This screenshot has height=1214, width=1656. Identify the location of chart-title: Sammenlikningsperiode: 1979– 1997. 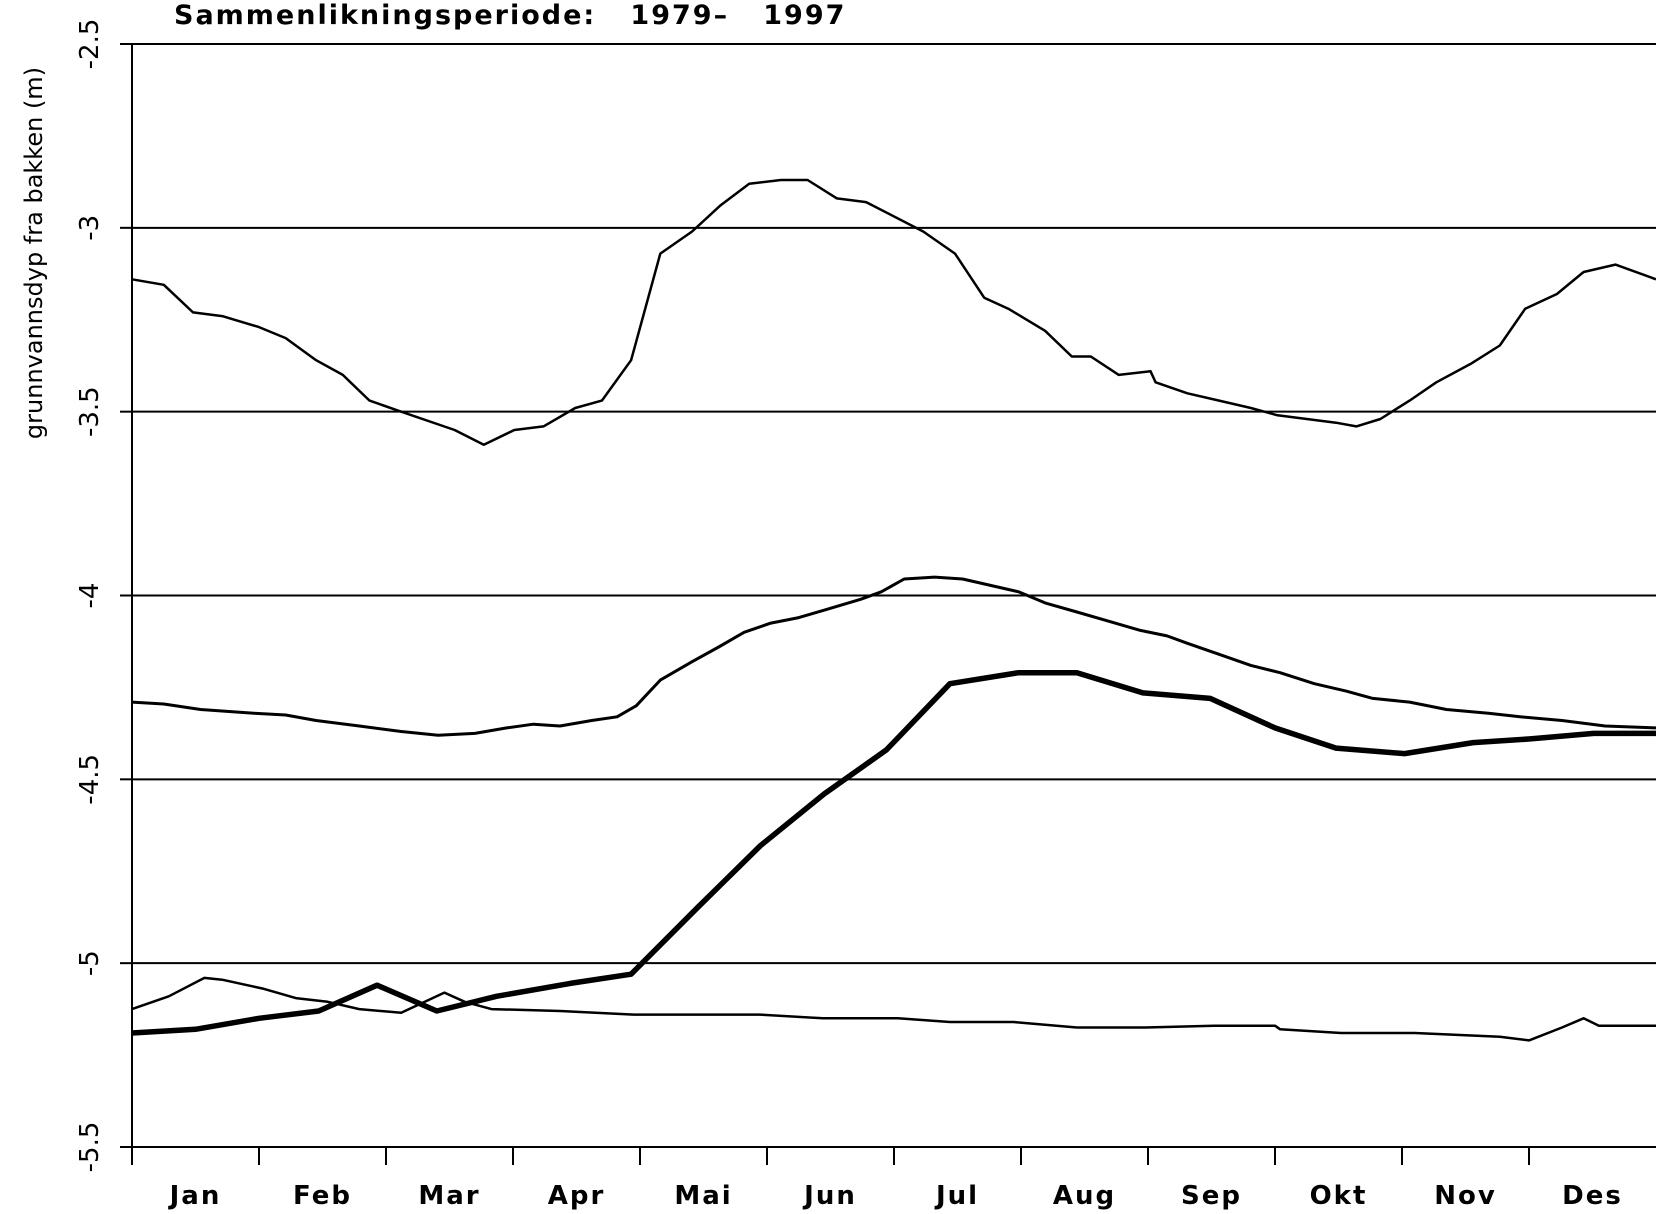
(510, 15).